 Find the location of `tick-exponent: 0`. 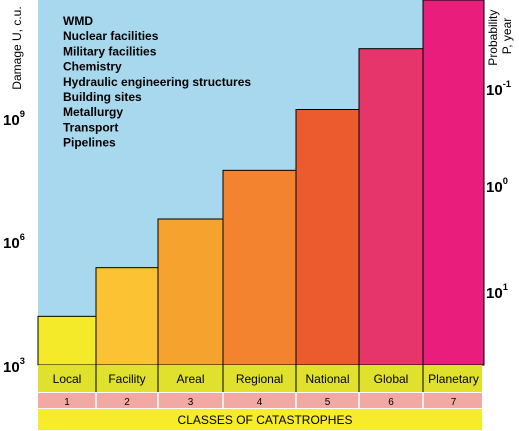

tick-exponent: 0 is located at coordinates (505, 181).